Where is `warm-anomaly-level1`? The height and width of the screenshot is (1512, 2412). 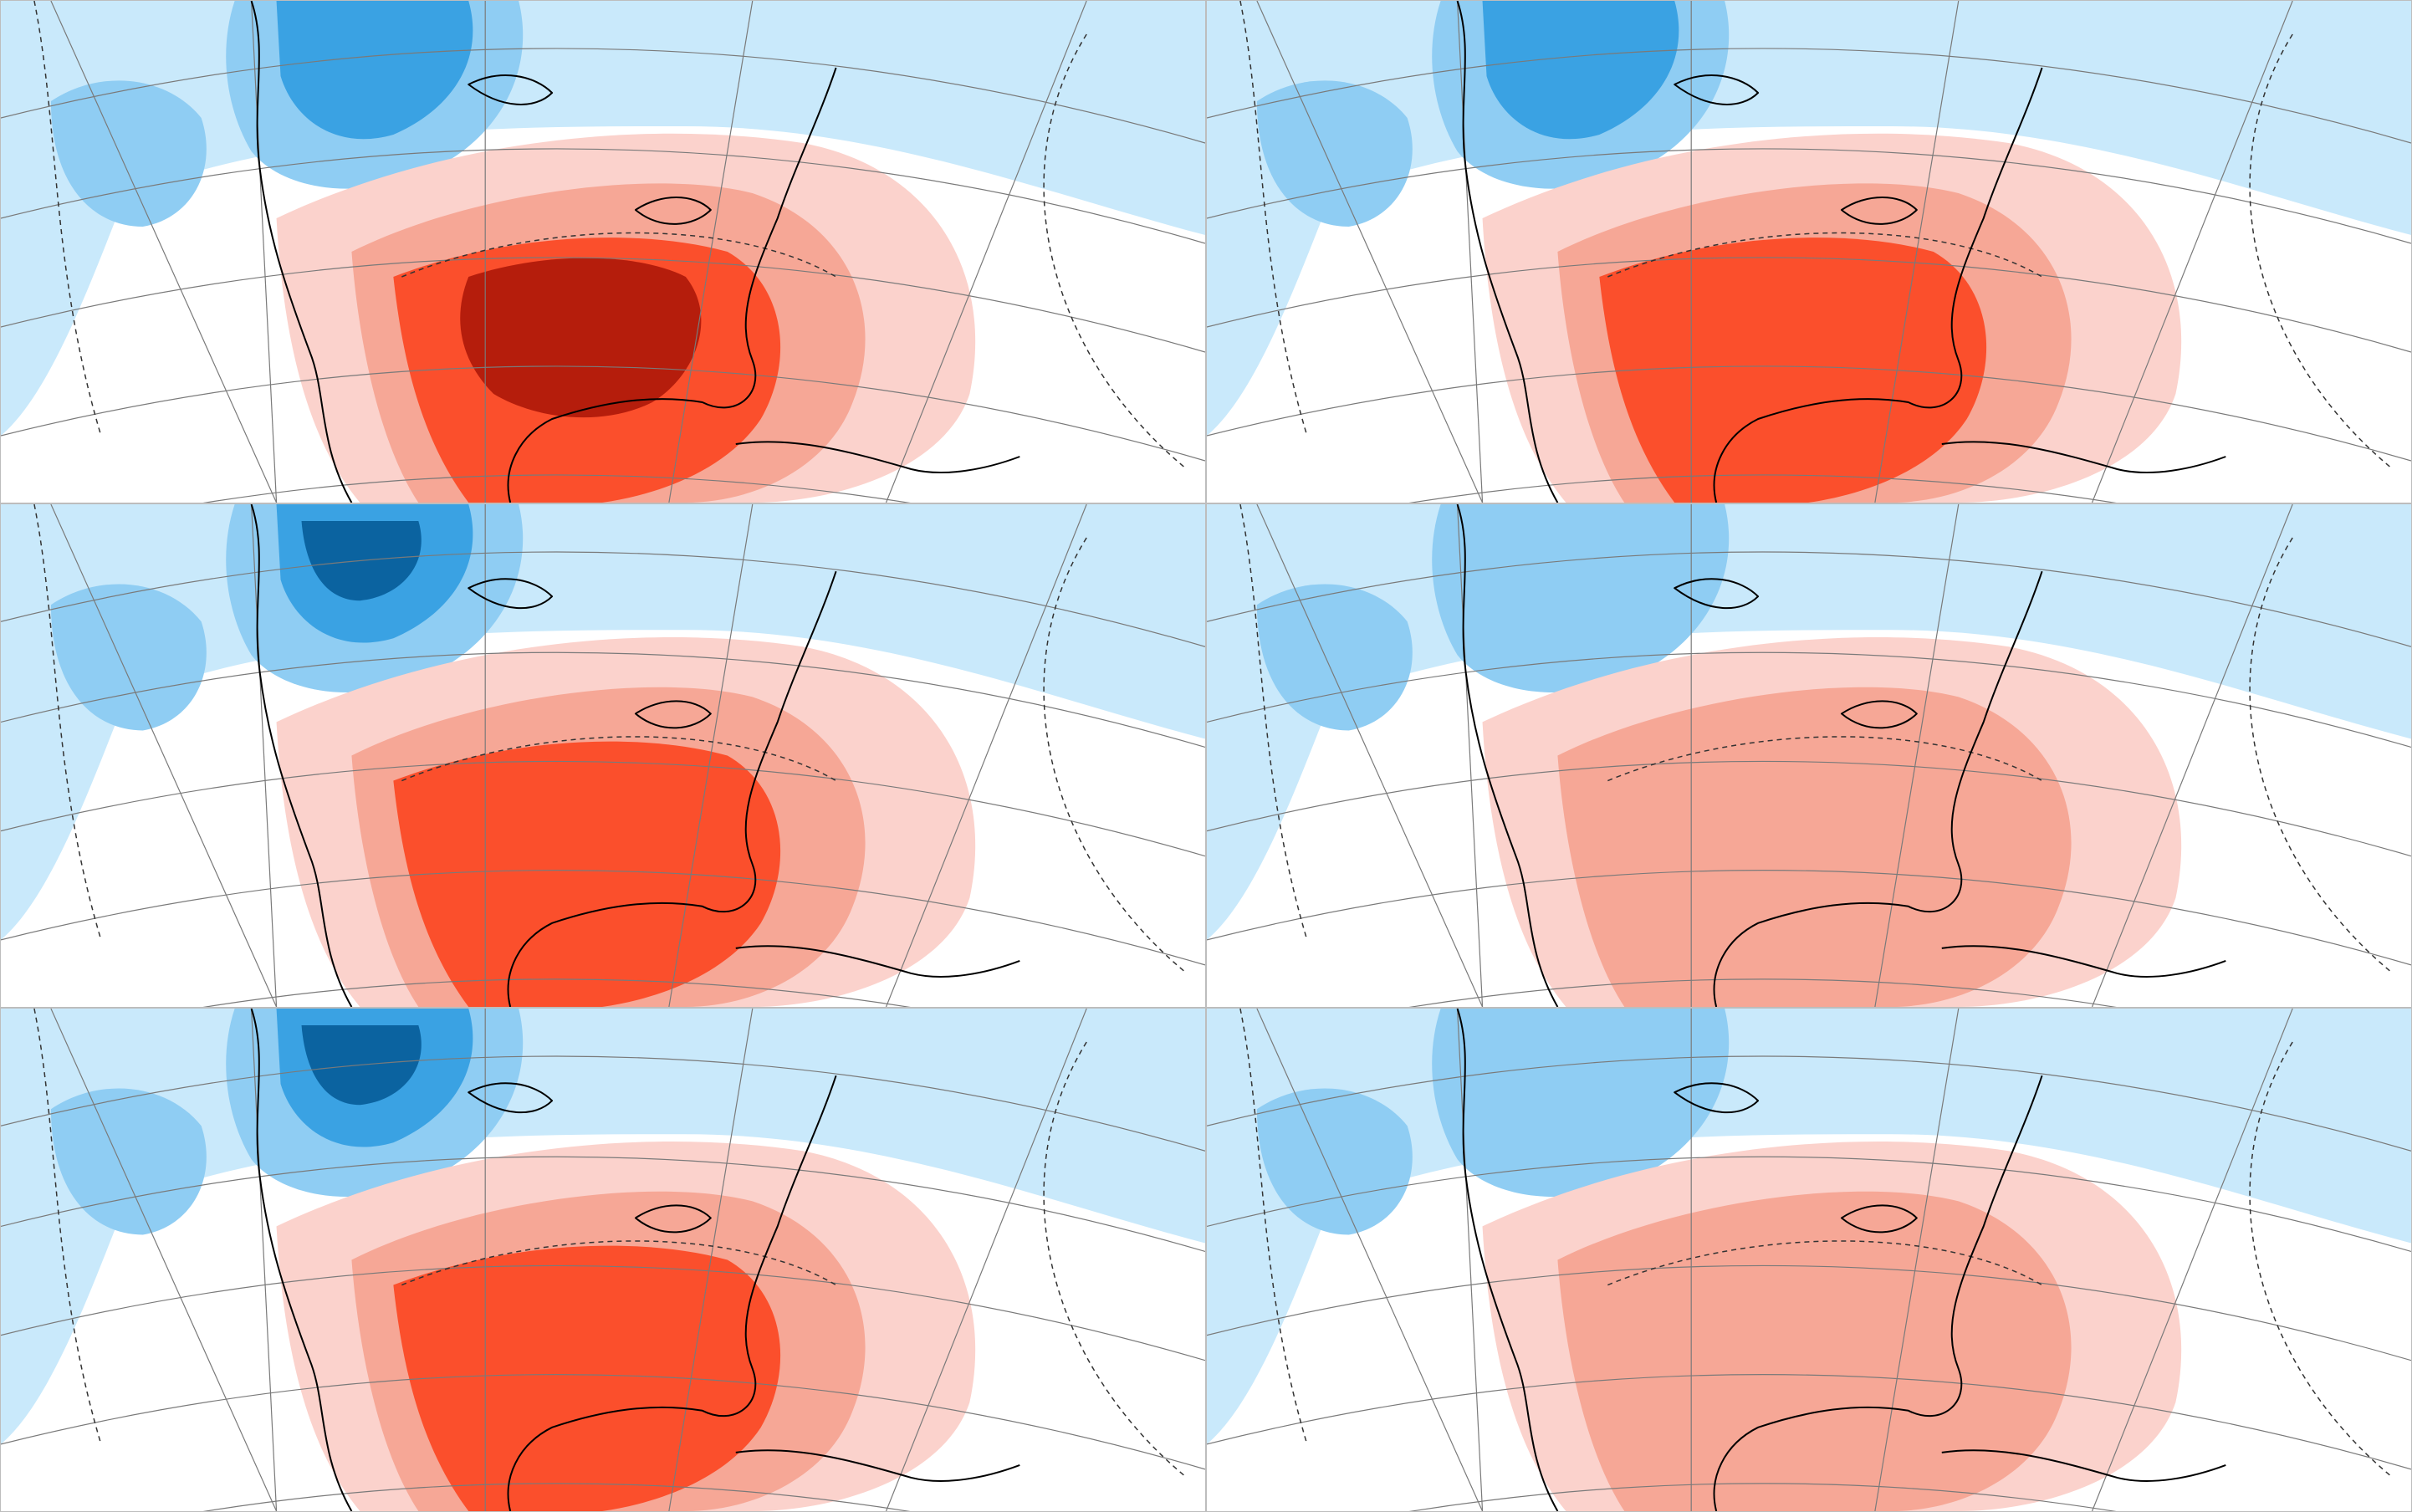 warm-anomaly-level1 is located at coordinates (1814, 1351).